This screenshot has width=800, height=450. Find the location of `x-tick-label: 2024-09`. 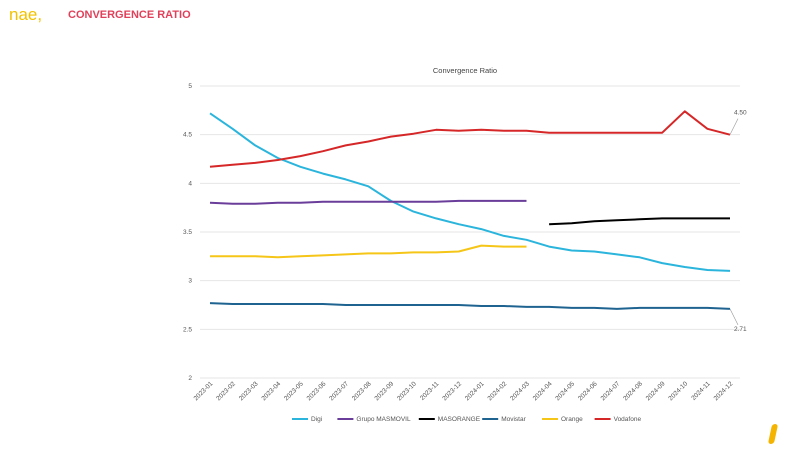

x-tick-label: 2024-09 is located at coordinates (656, 391).